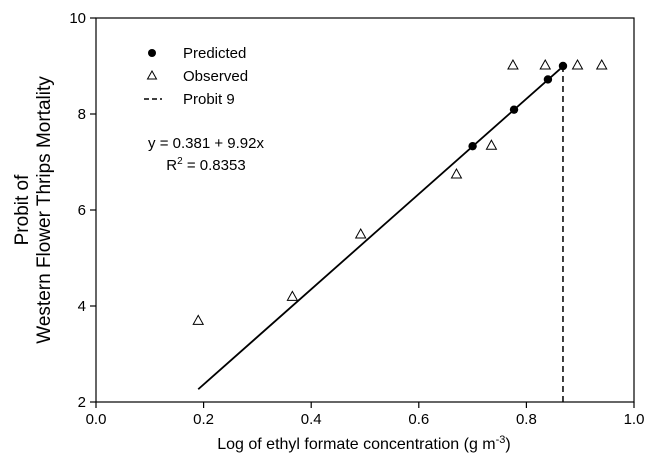 Image resolution: width=652 pixels, height=461 pixels. I want to click on x-tick-label: 0.0, so click(96, 419).